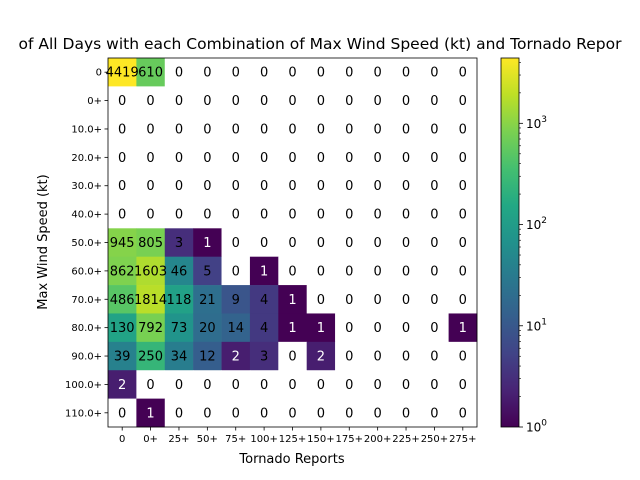 This screenshot has width=640, height=480. What do you see at coordinates (207, 357) in the screenshot?
I see `cell-value-label: 12` at bounding box center [207, 357].